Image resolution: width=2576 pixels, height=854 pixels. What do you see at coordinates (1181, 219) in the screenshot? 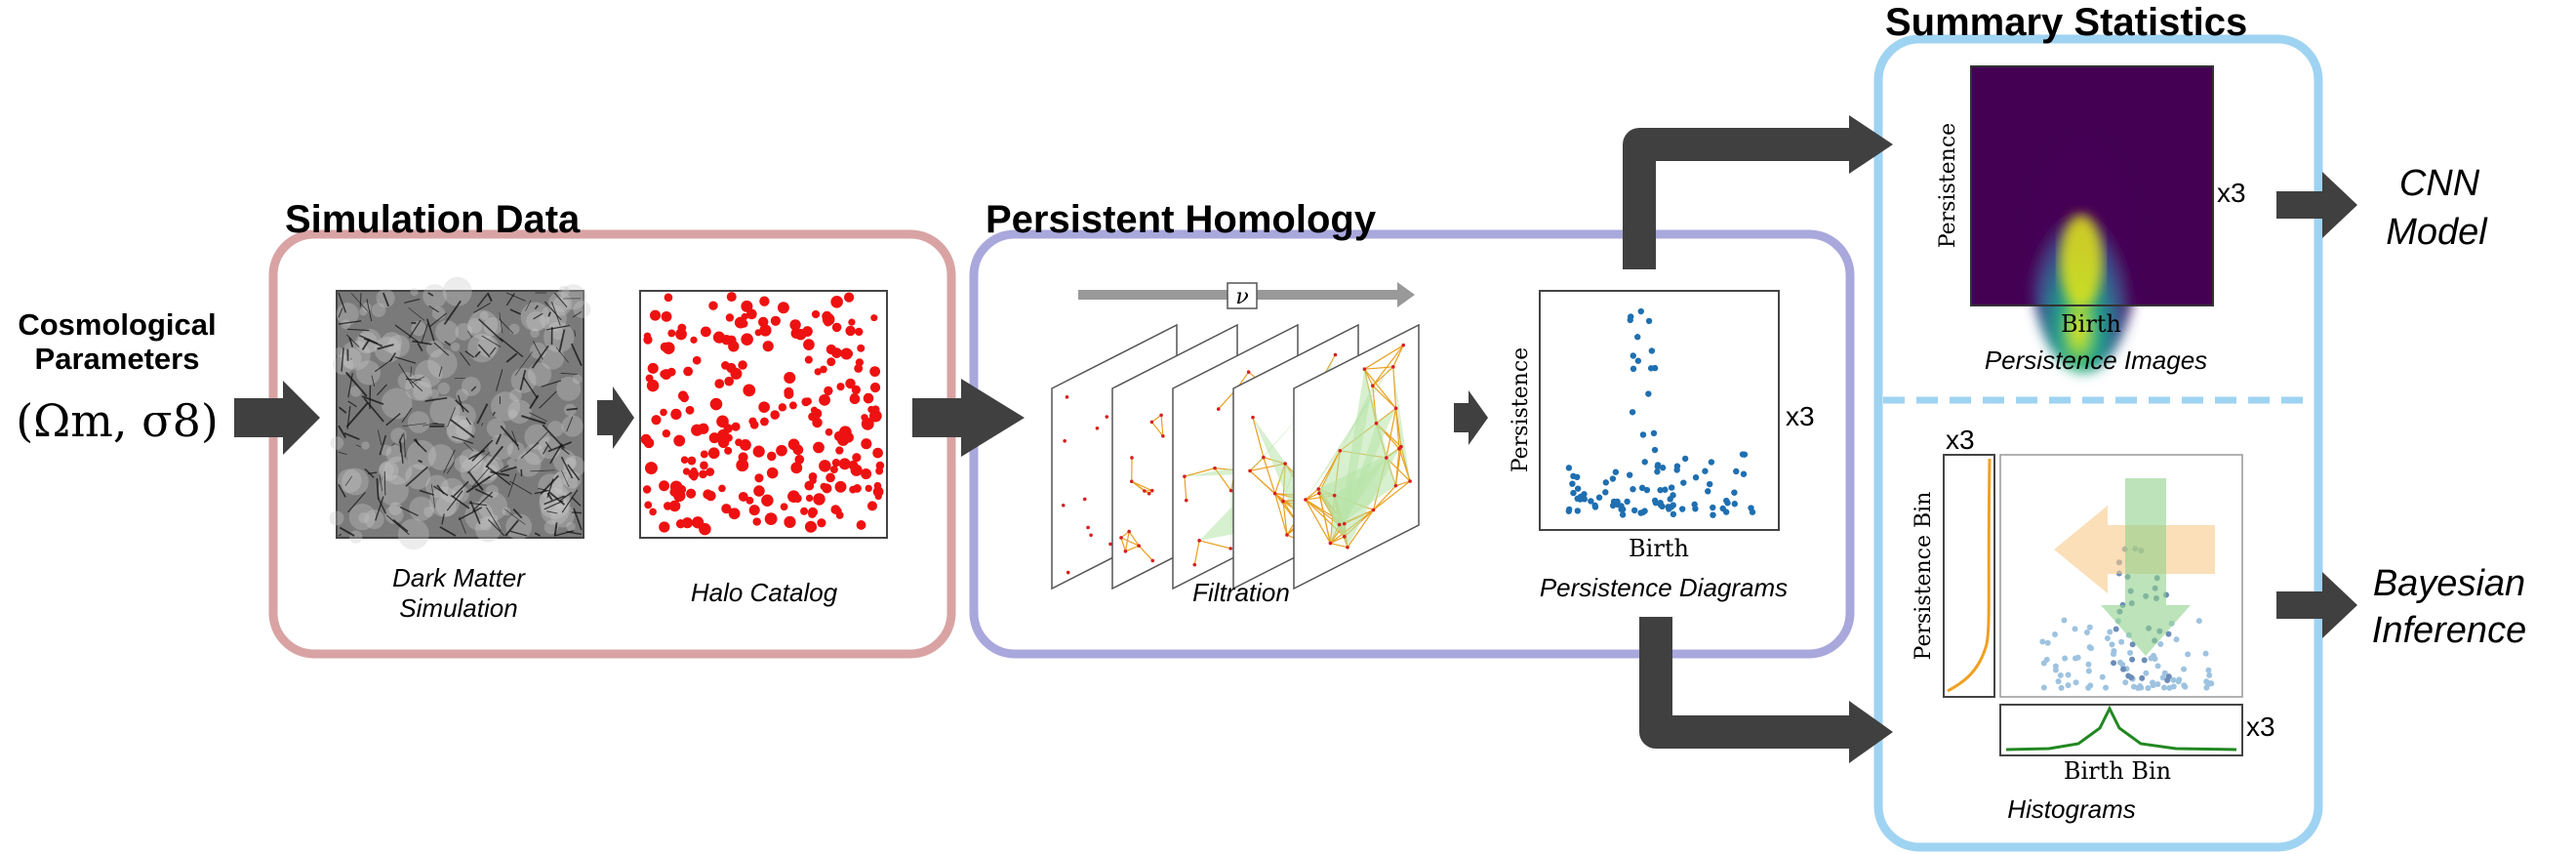
I see `persistent-homology-title: Persistent Homology` at bounding box center [1181, 219].